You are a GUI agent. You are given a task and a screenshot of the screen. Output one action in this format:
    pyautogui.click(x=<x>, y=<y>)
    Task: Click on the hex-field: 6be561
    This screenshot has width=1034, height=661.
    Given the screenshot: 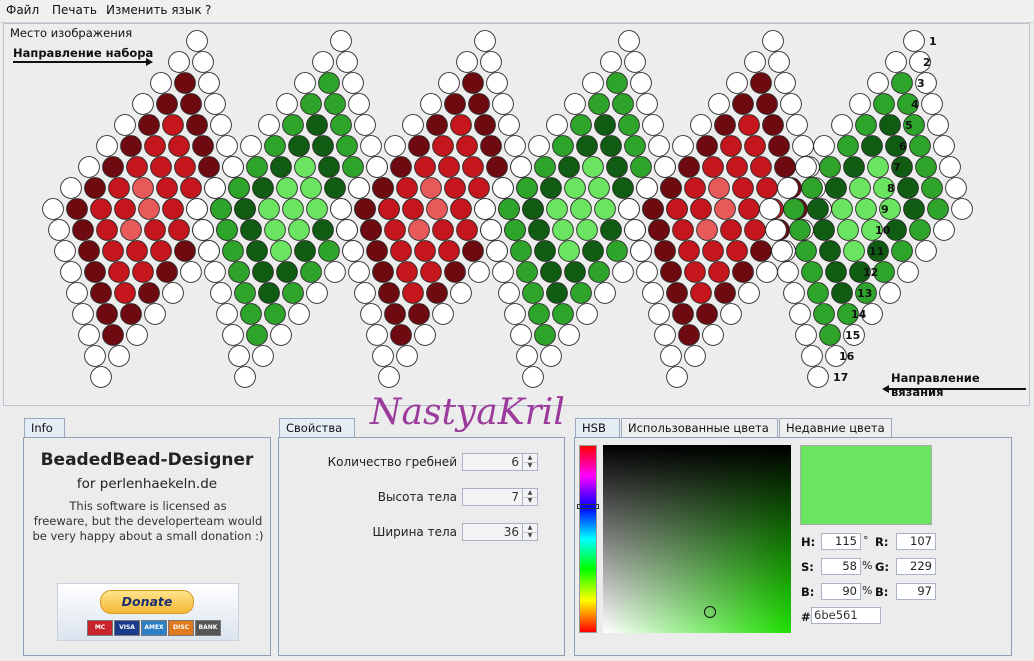 What is the action you would take?
    pyautogui.click(x=846, y=615)
    